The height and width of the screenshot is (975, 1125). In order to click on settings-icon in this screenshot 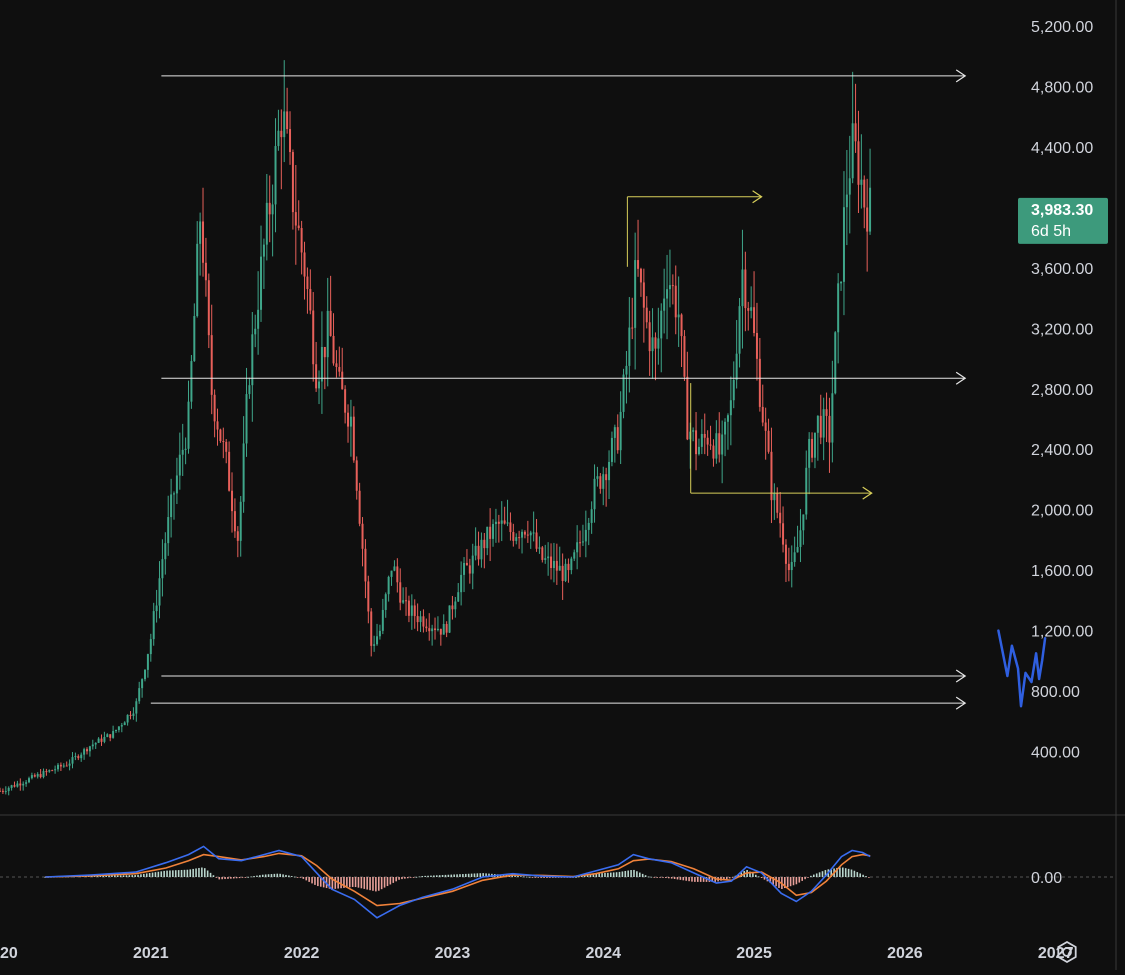, I will do `click(1067, 952)`.